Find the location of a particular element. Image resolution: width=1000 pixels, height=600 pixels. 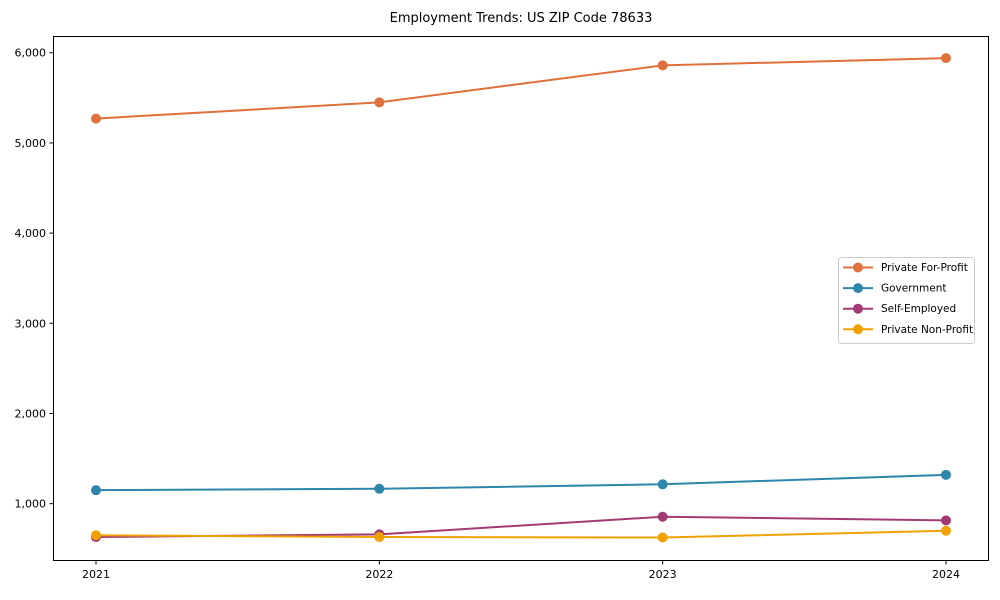

chart-title: Employment Trends: US ZIP Code 78633 is located at coordinates (521, 18).